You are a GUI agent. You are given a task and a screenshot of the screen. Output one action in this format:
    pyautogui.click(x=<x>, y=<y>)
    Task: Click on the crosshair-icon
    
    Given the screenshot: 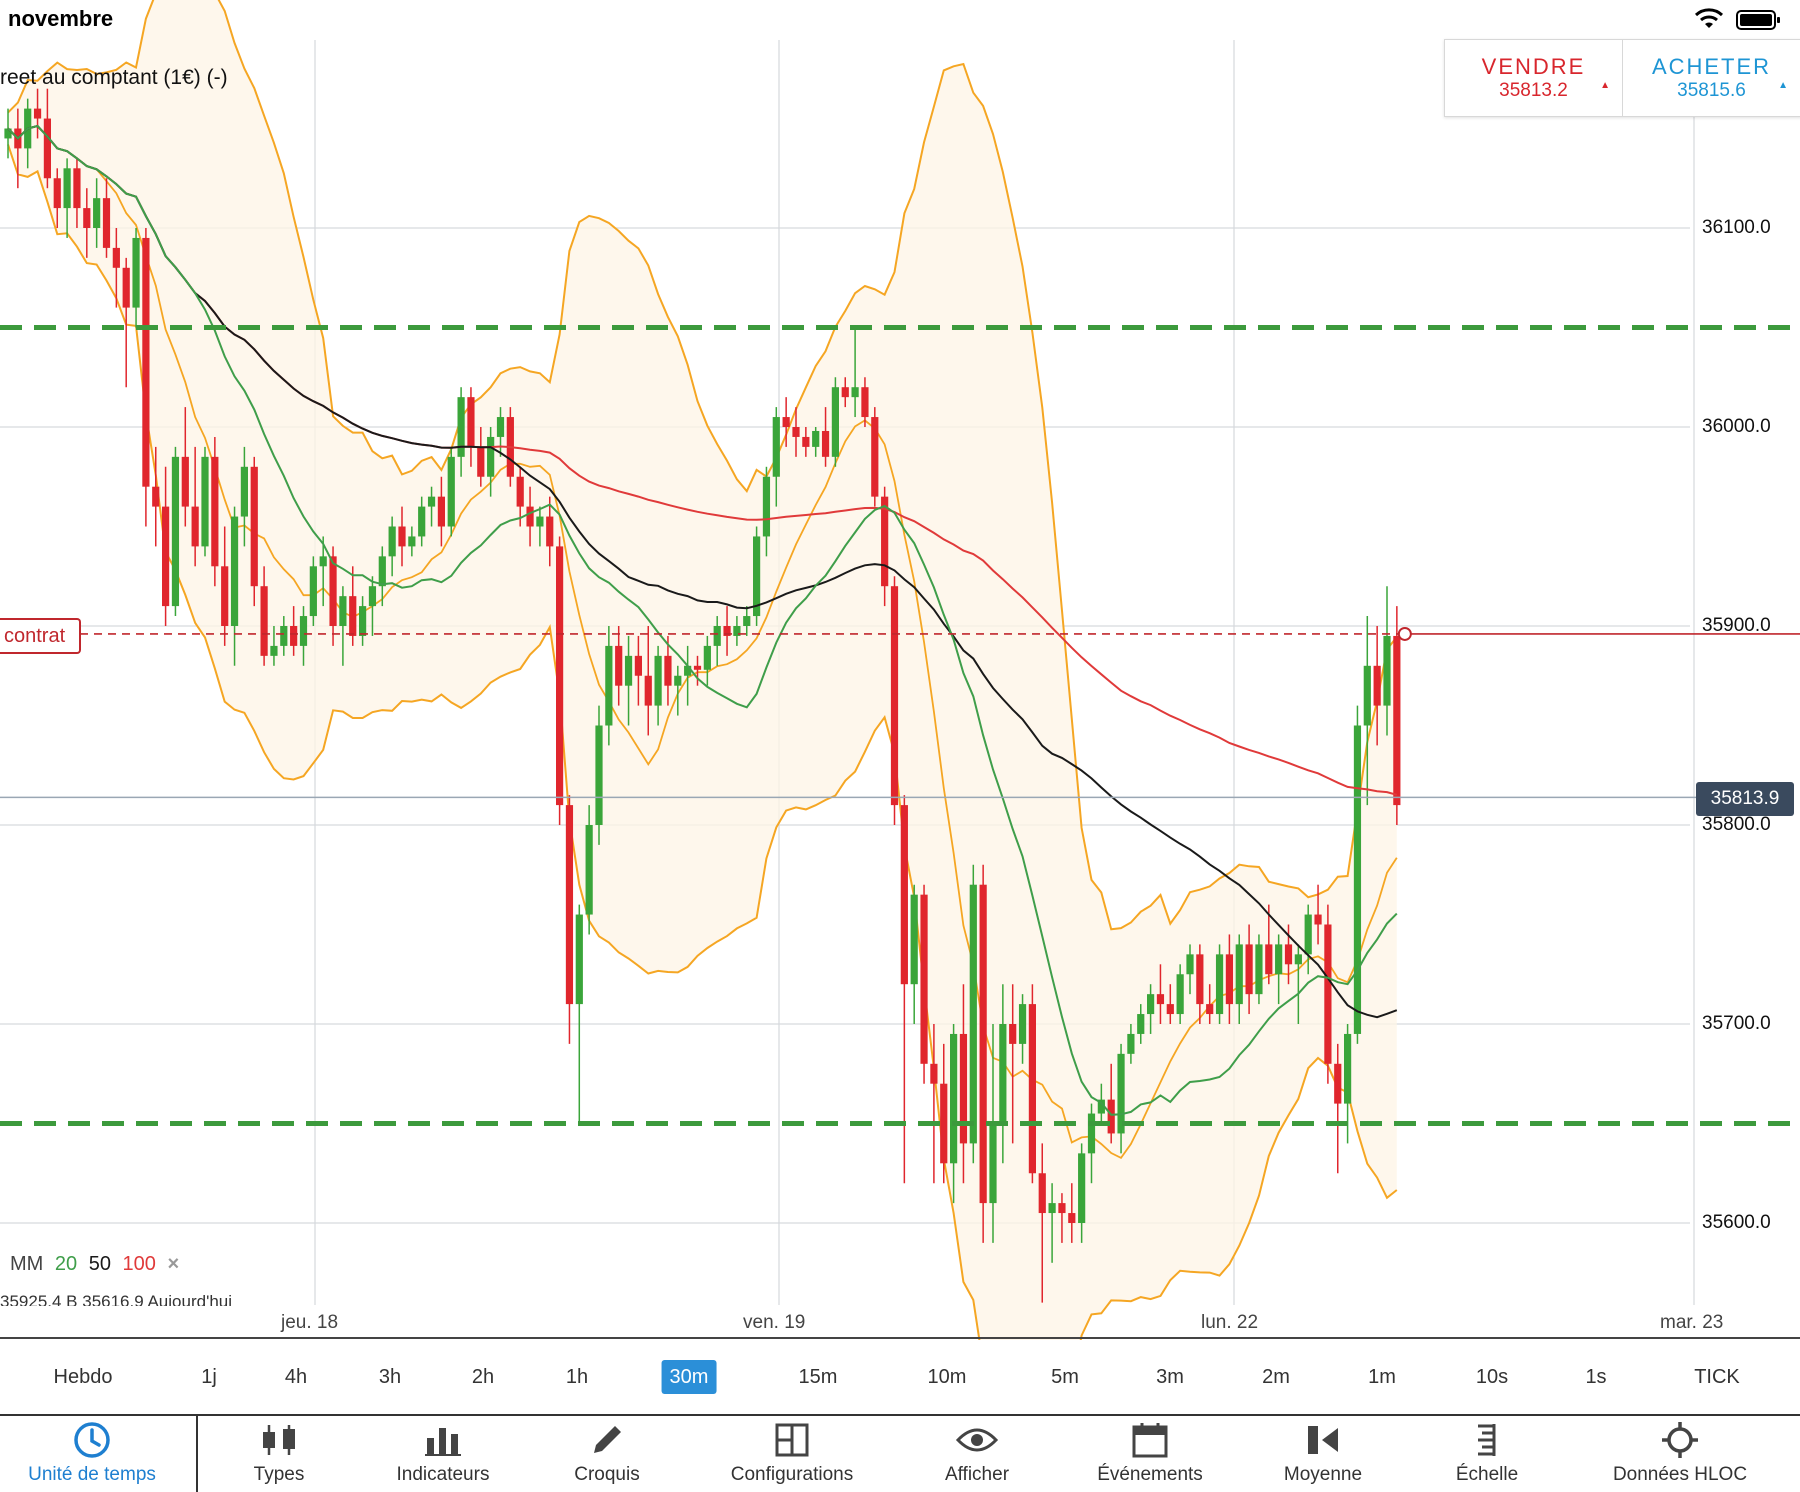 What is the action you would take?
    pyautogui.click(x=1680, y=1440)
    